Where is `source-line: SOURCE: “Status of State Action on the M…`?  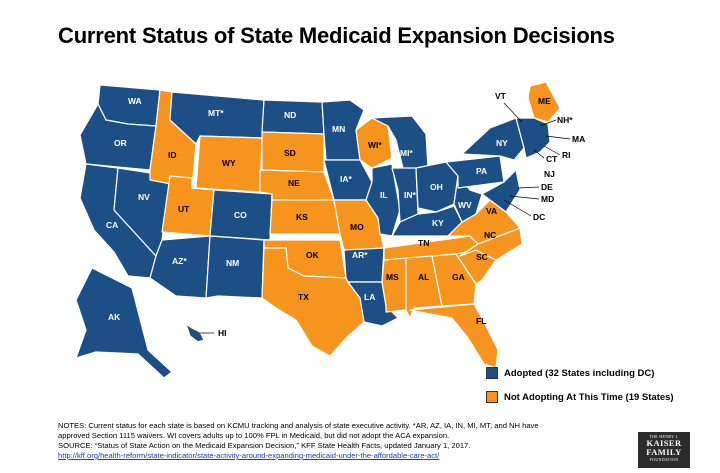
source-line: SOURCE: “Status of State Action on the M… is located at coordinates (264, 445).